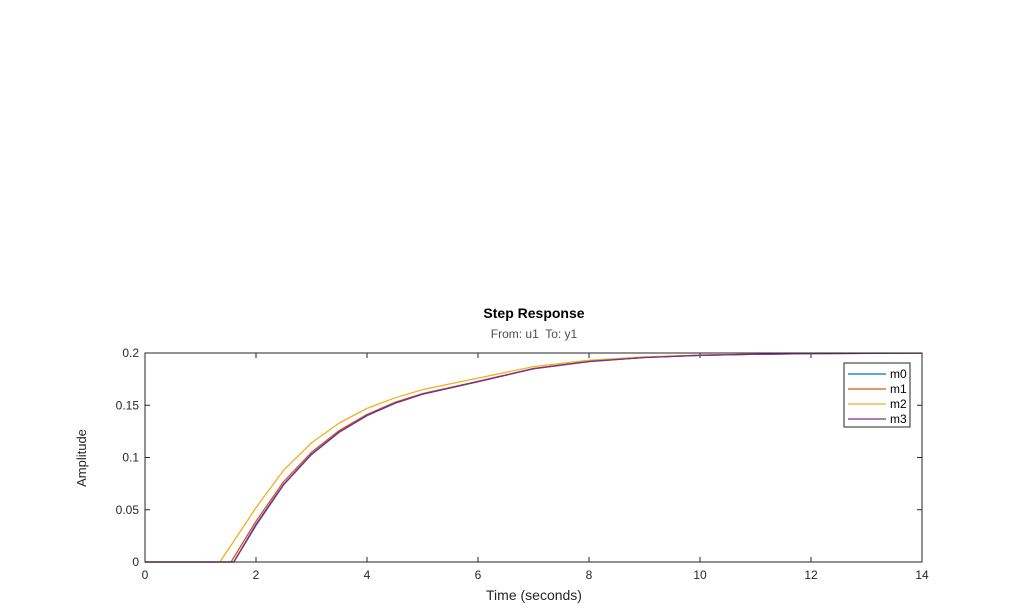 The image size is (1018, 613). I want to click on y-tick-label: 0.1, so click(130, 458).